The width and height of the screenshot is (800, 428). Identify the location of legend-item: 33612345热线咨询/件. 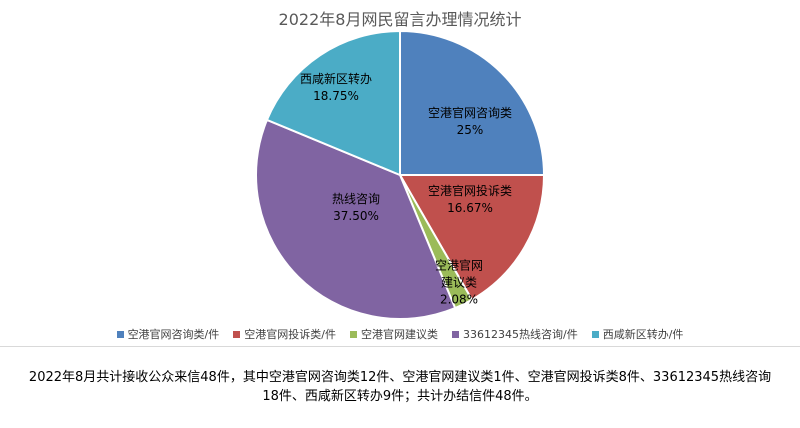
(515, 334).